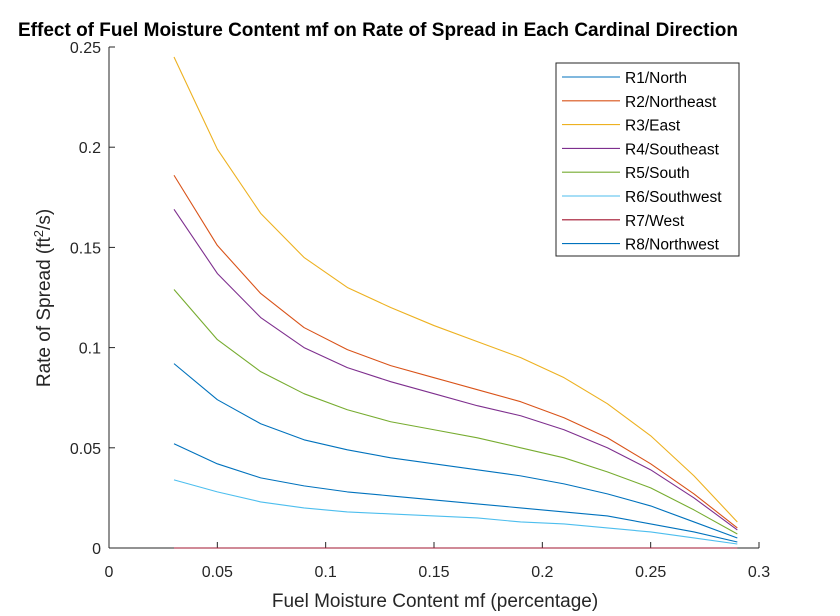 This screenshot has height=616, width=840. I want to click on y-tick-label: 0.1, so click(90, 349).